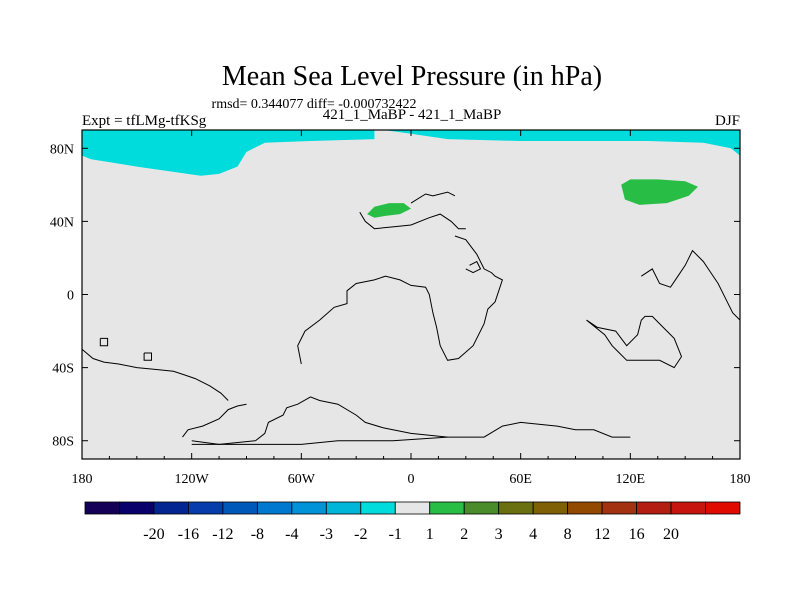 The image size is (800, 600). What do you see at coordinates (602, 534) in the screenshot?
I see `colorbar-label: 12` at bounding box center [602, 534].